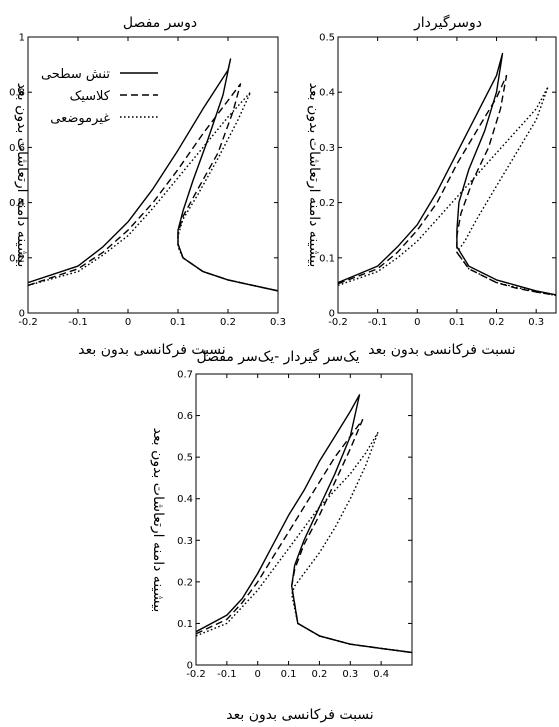 The width and height of the screenshot is (559, 727). What do you see at coordinates (278, 356) in the screenshot?
I see `chart-title: یک‌سر گیردار -یک‌سر مفصل` at bounding box center [278, 356].